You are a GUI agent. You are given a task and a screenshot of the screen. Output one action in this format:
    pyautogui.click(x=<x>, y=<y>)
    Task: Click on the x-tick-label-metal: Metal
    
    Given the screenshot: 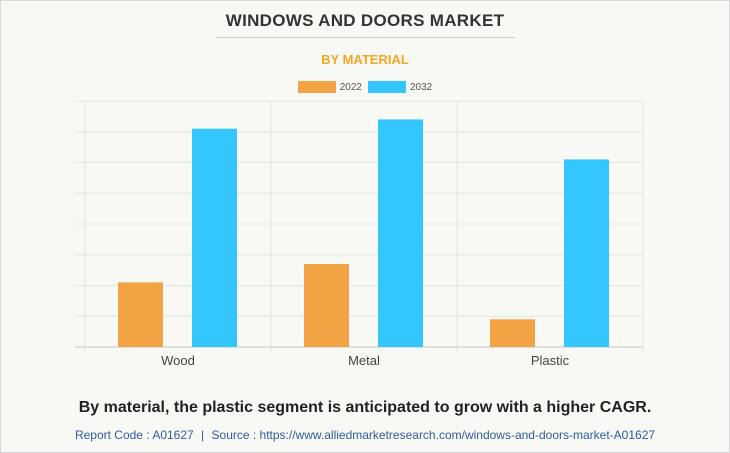 What is the action you would take?
    pyautogui.click(x=364, y=360)
    